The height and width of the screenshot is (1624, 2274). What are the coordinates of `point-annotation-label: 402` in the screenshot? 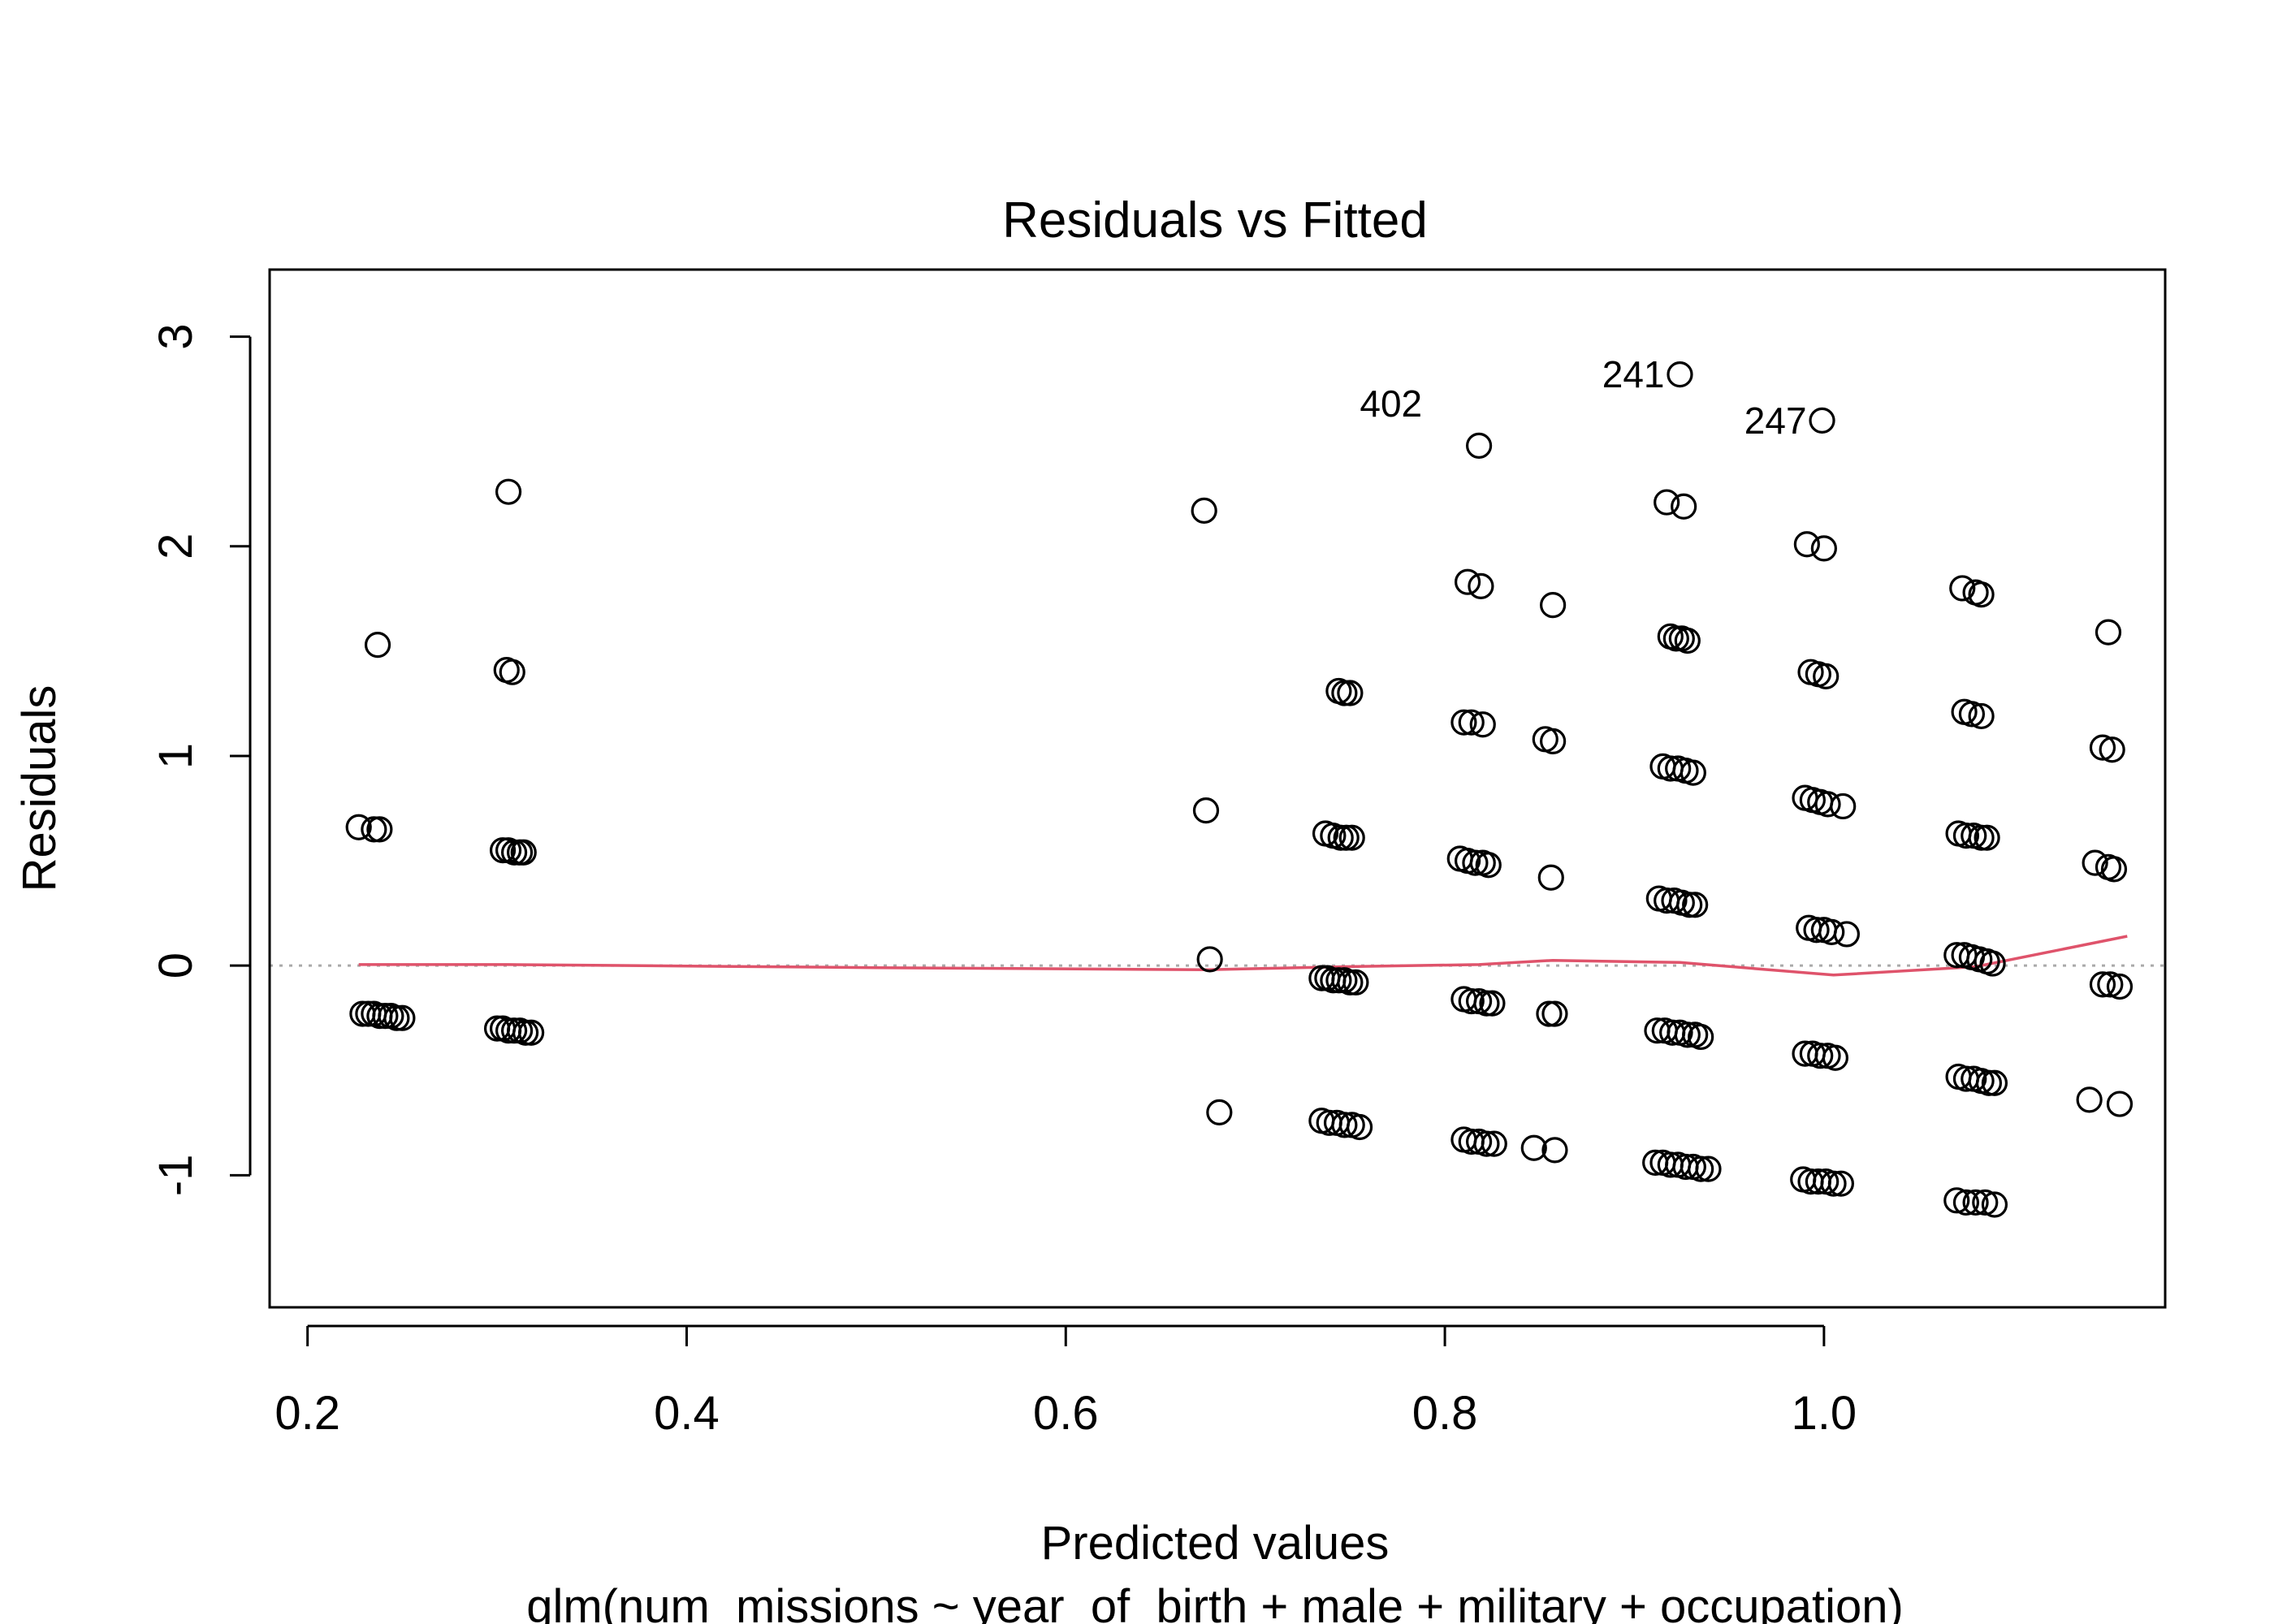 It's located at (1391, 403).